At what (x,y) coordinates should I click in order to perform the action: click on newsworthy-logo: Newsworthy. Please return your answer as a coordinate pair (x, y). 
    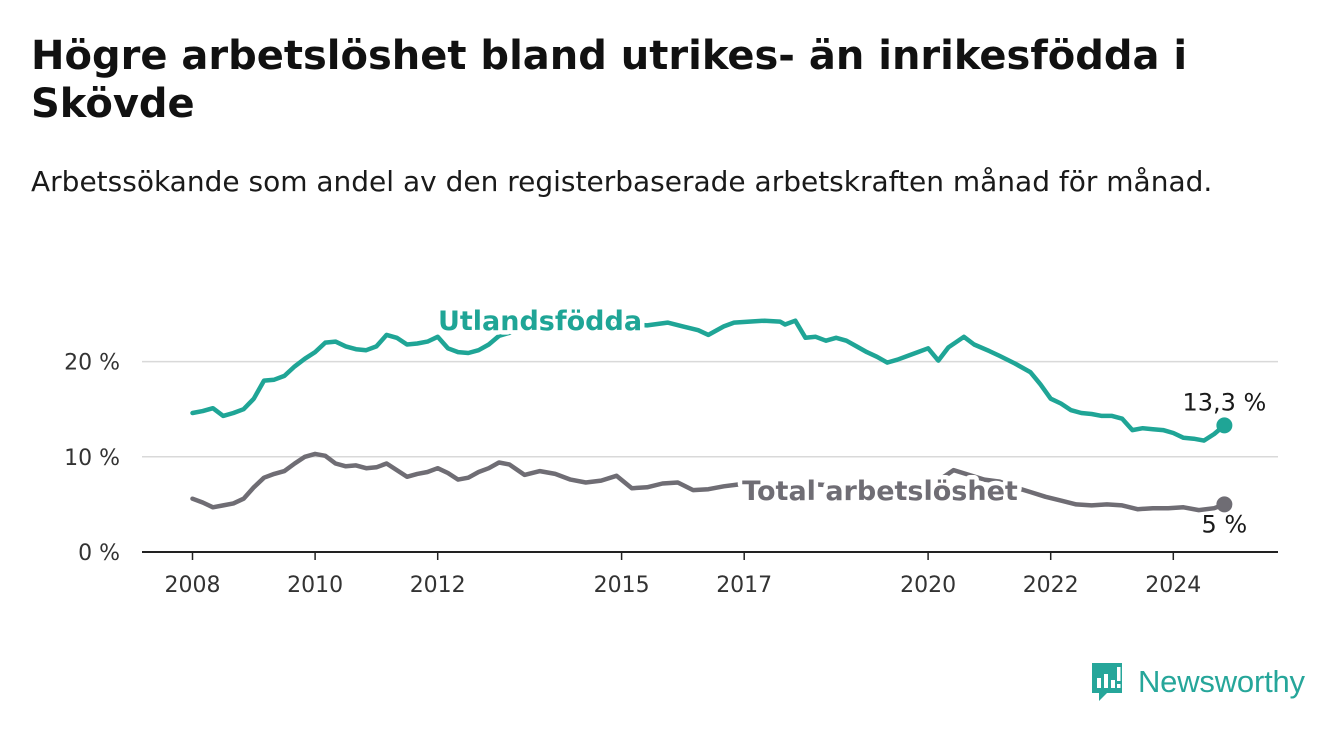
    Looking at the image, I should click on (1197, 682).